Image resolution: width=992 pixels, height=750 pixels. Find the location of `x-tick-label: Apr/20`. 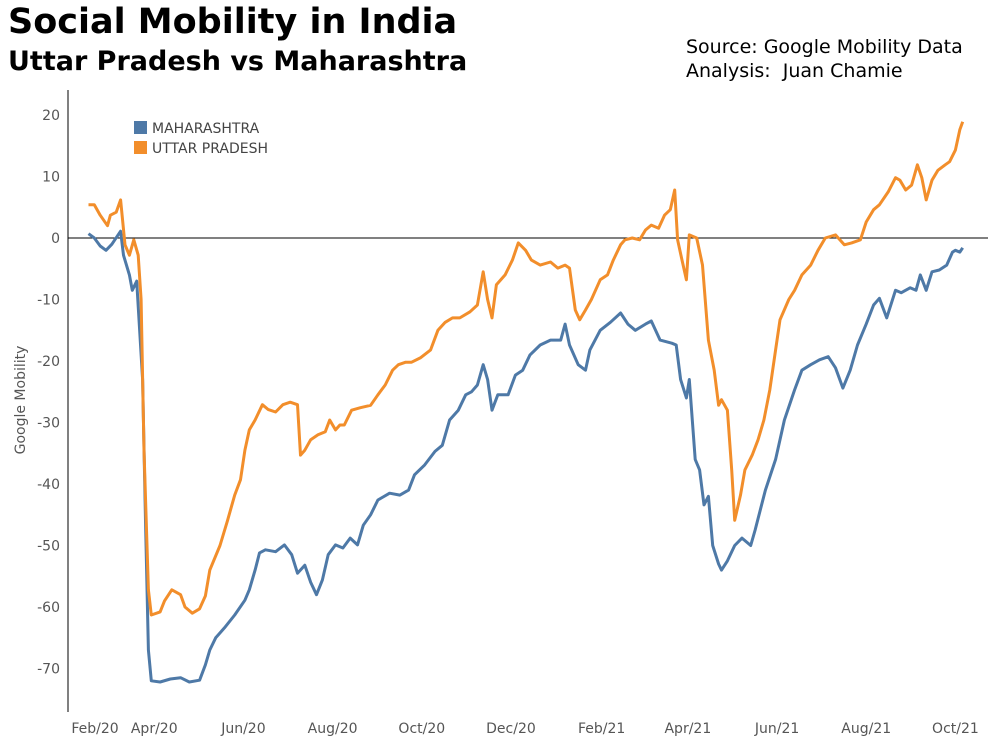

x-tick-label: Apr/20 is located at coordinates (154, 729).